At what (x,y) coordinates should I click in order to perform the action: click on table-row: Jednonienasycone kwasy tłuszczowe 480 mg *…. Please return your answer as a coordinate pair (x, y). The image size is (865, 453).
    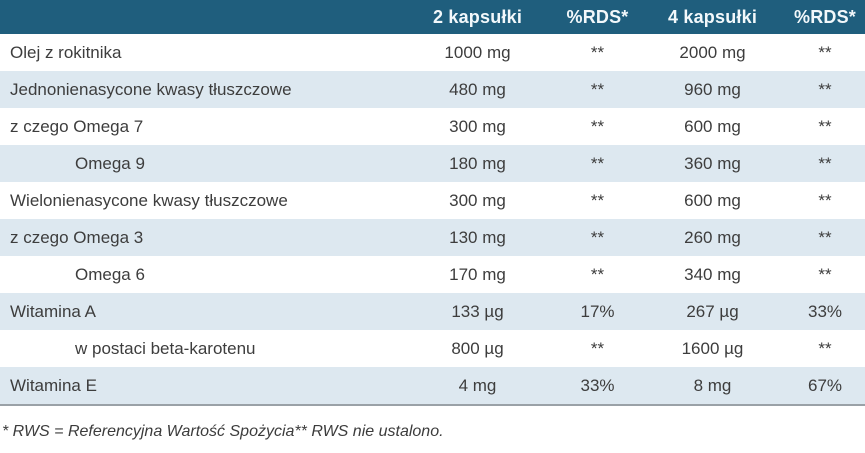
    Looking at the image, I should click on (432, 89).